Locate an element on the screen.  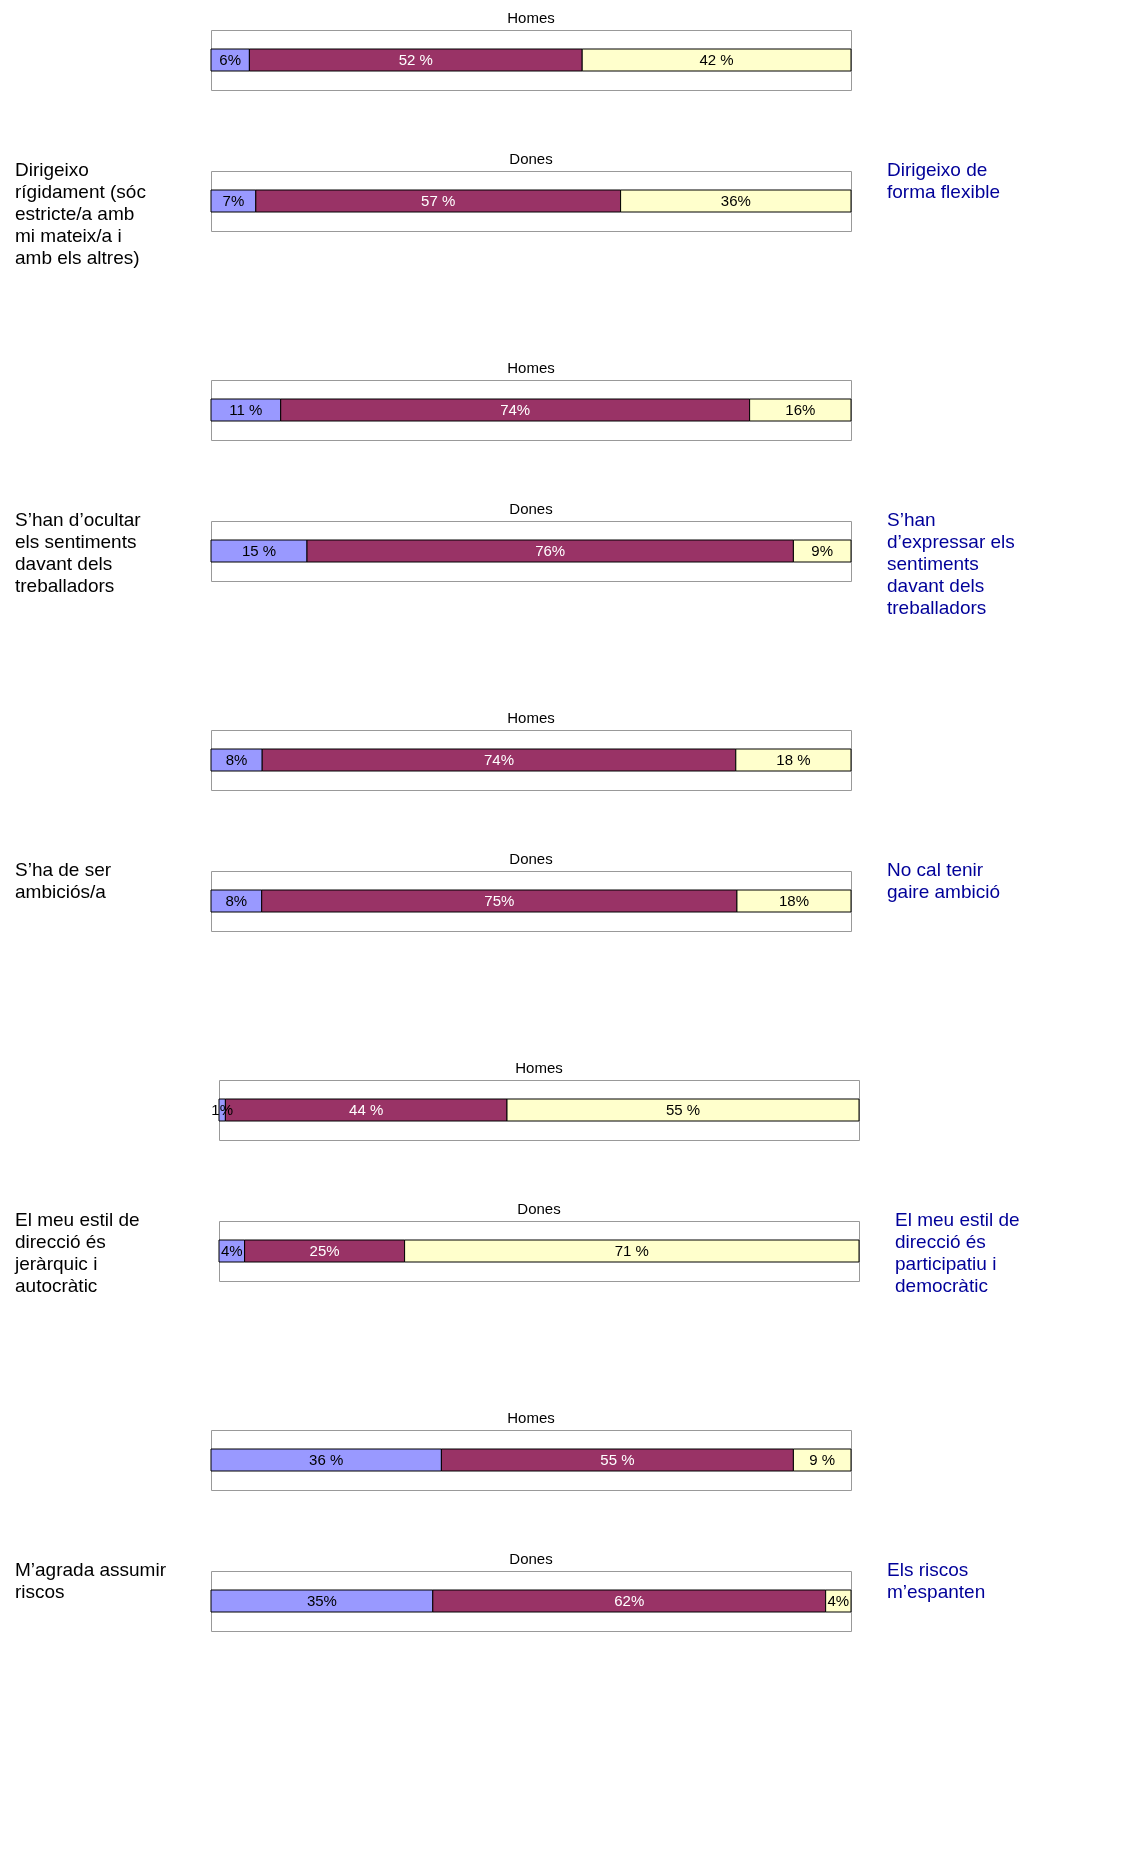
data-label: 71 % is located at coordinates (631, 1250).